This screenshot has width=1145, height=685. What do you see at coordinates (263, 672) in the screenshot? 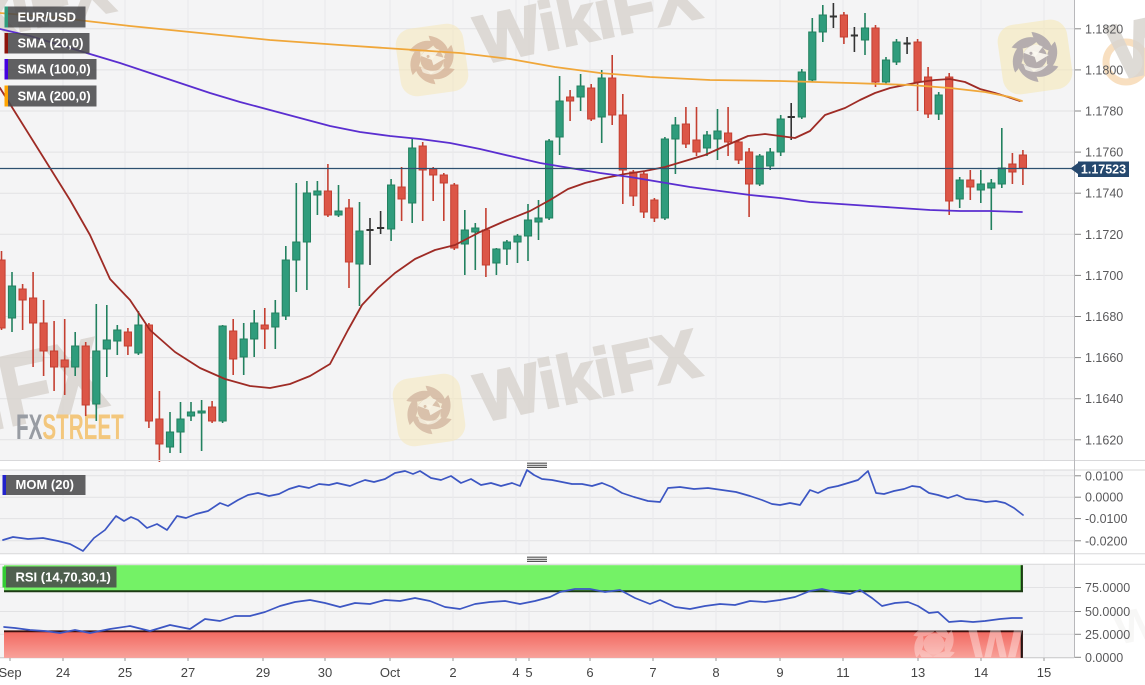
I see `svg-text: 29` at bounding box center [263, 672].